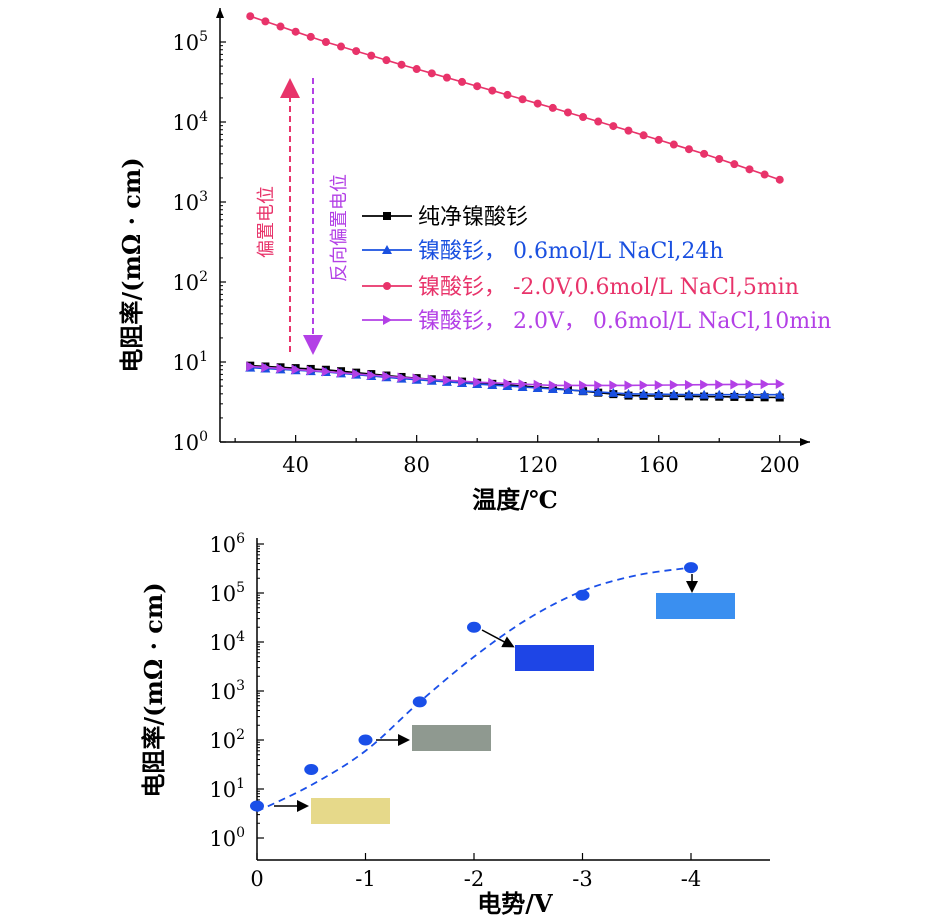 This screenshot has height=921, width=945. What do you see at coordinates (227, 740) in the screenshot?
I see `bottom-y-tick-label: 10²` at bounding box center [227, 740].